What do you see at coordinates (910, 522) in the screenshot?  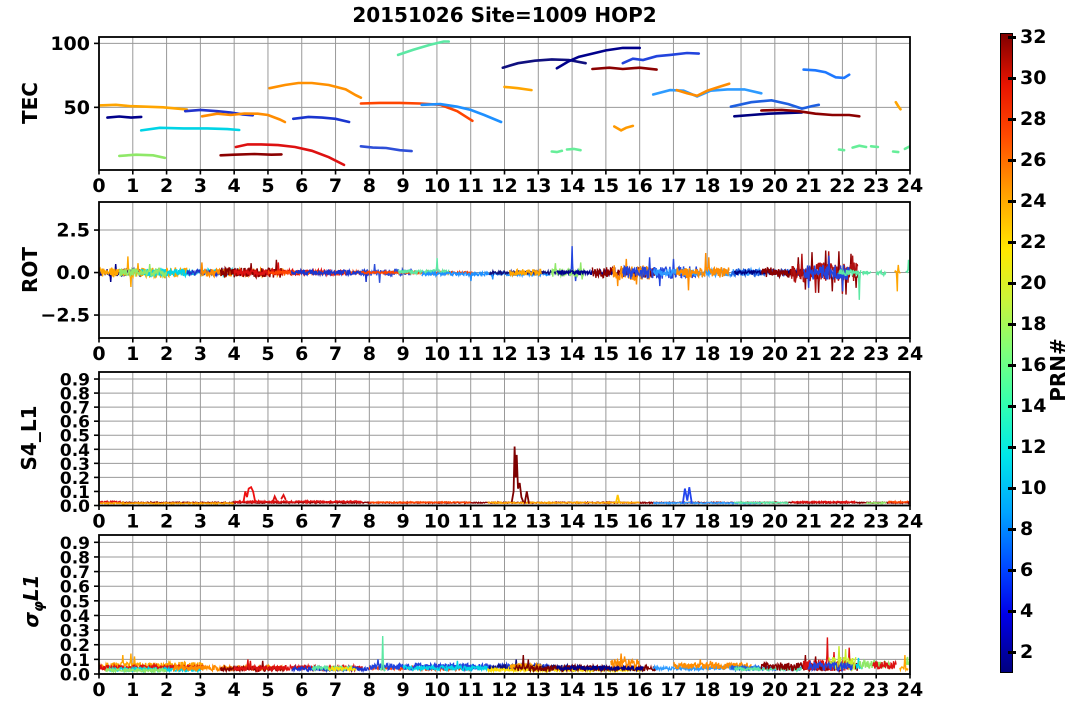 I see `s4-x-tick-label: 24` at bounding box center [910, 522].